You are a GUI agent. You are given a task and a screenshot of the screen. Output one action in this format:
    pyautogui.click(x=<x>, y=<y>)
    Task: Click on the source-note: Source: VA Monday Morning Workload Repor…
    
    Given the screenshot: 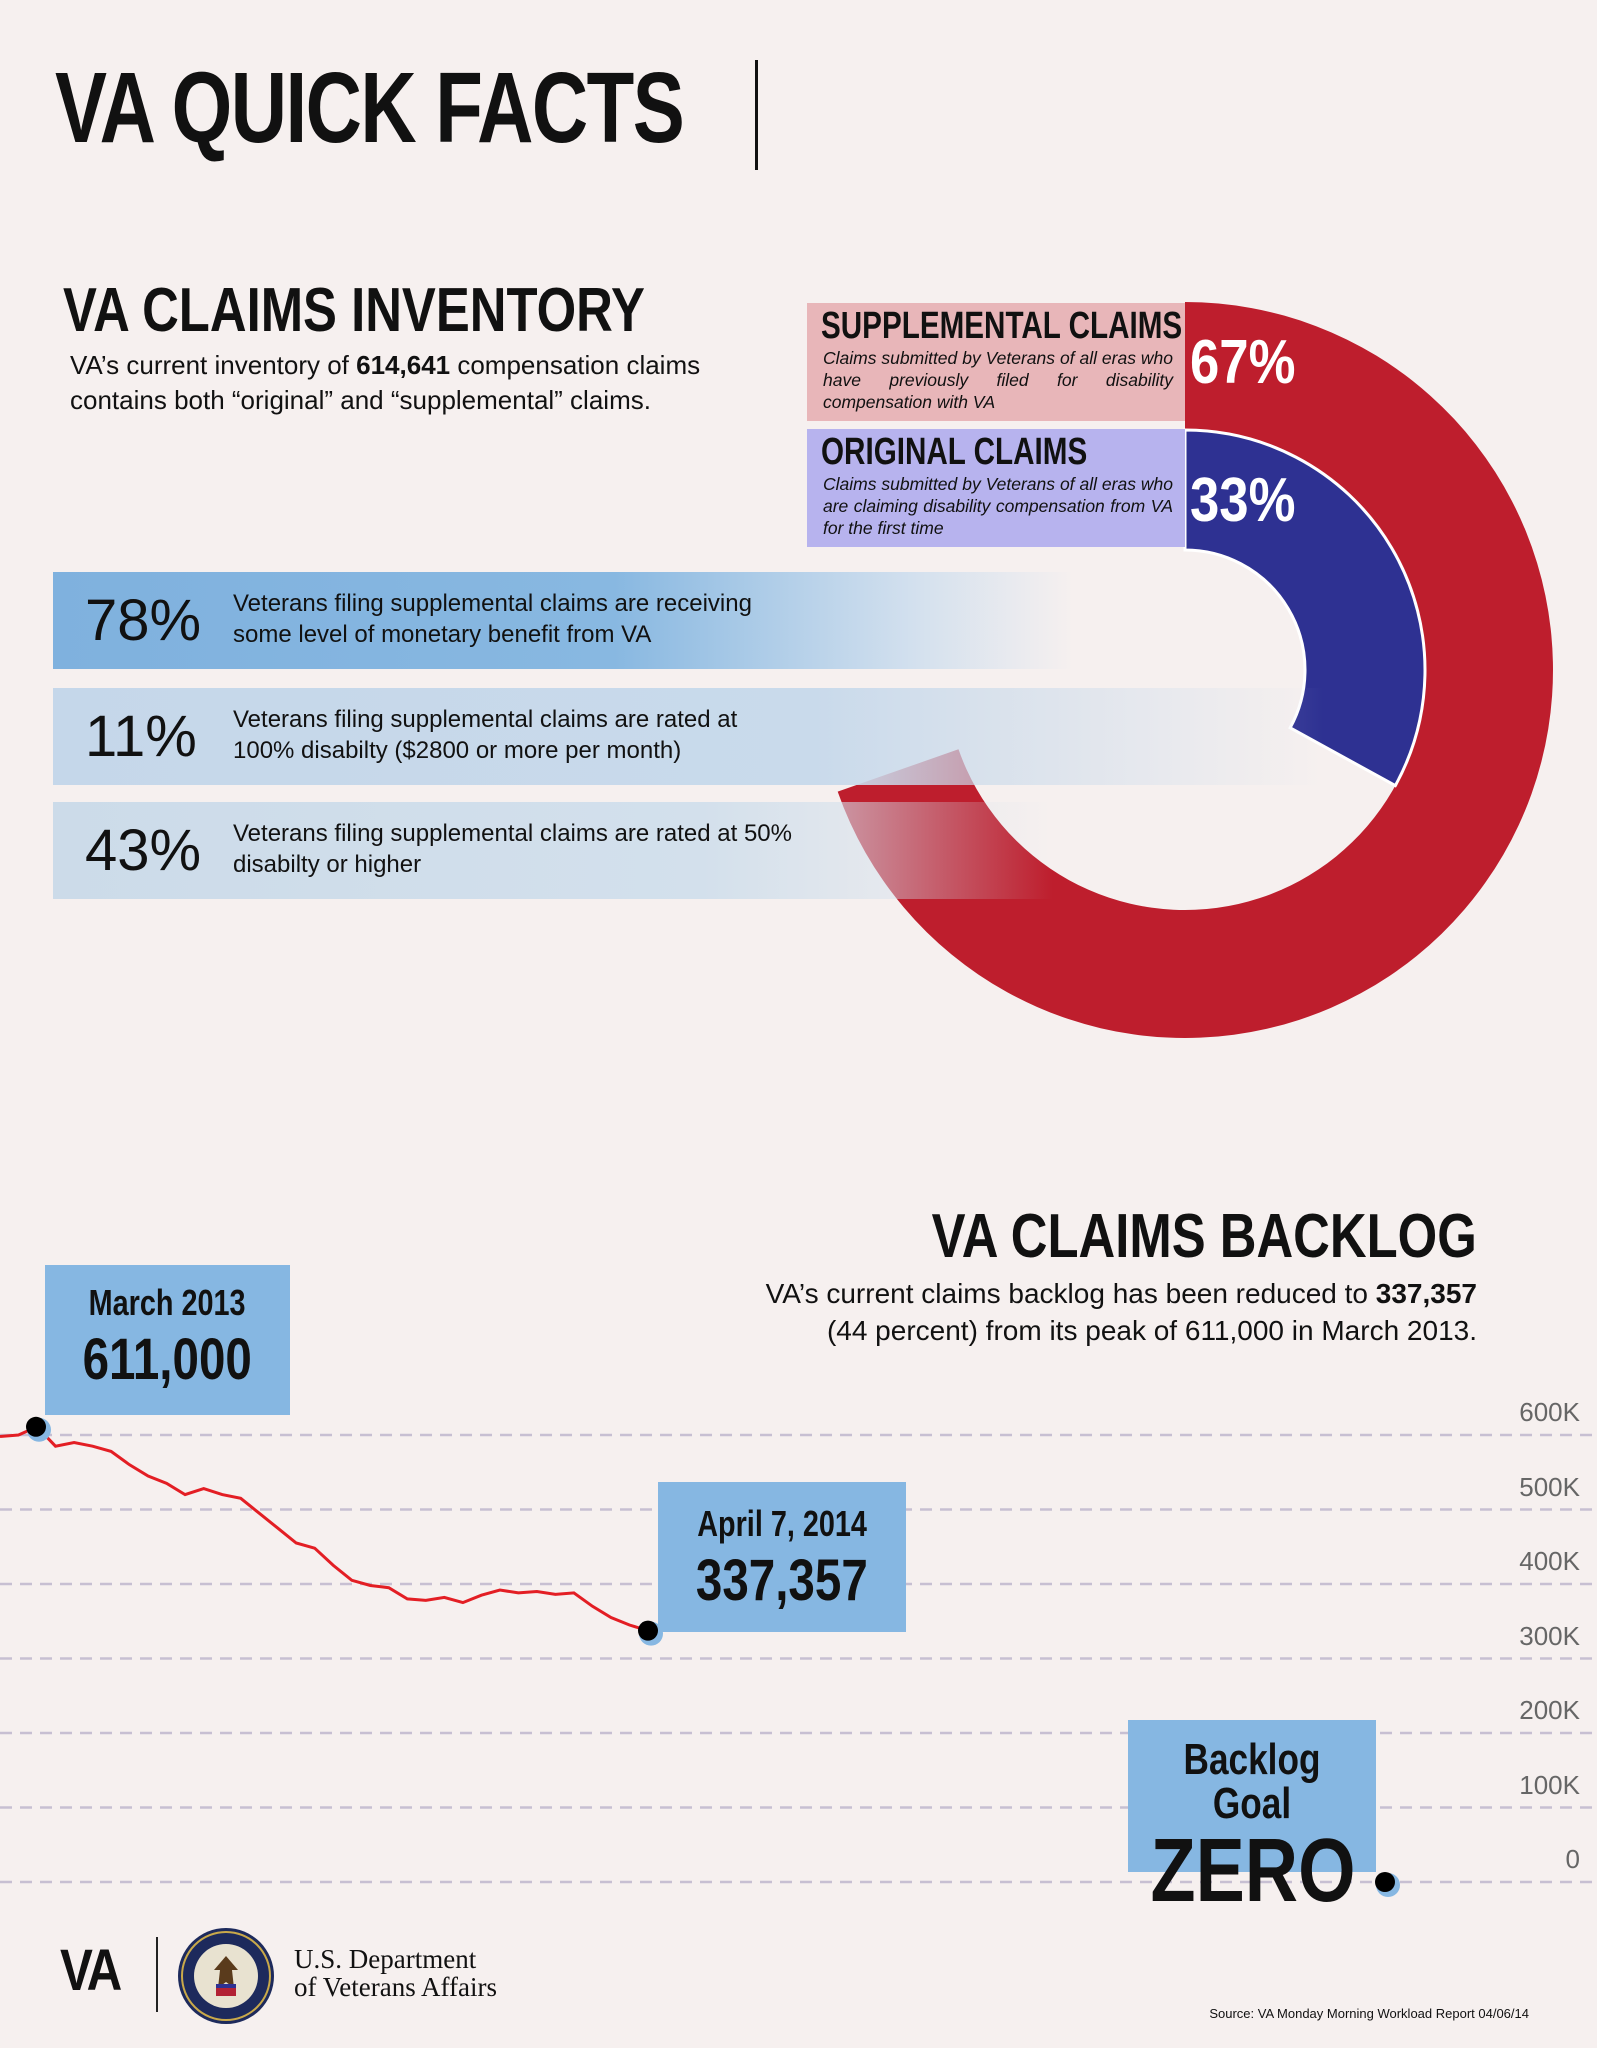 What is the action you would take?
    pyautogui.click(x=1369, y=2013)
    